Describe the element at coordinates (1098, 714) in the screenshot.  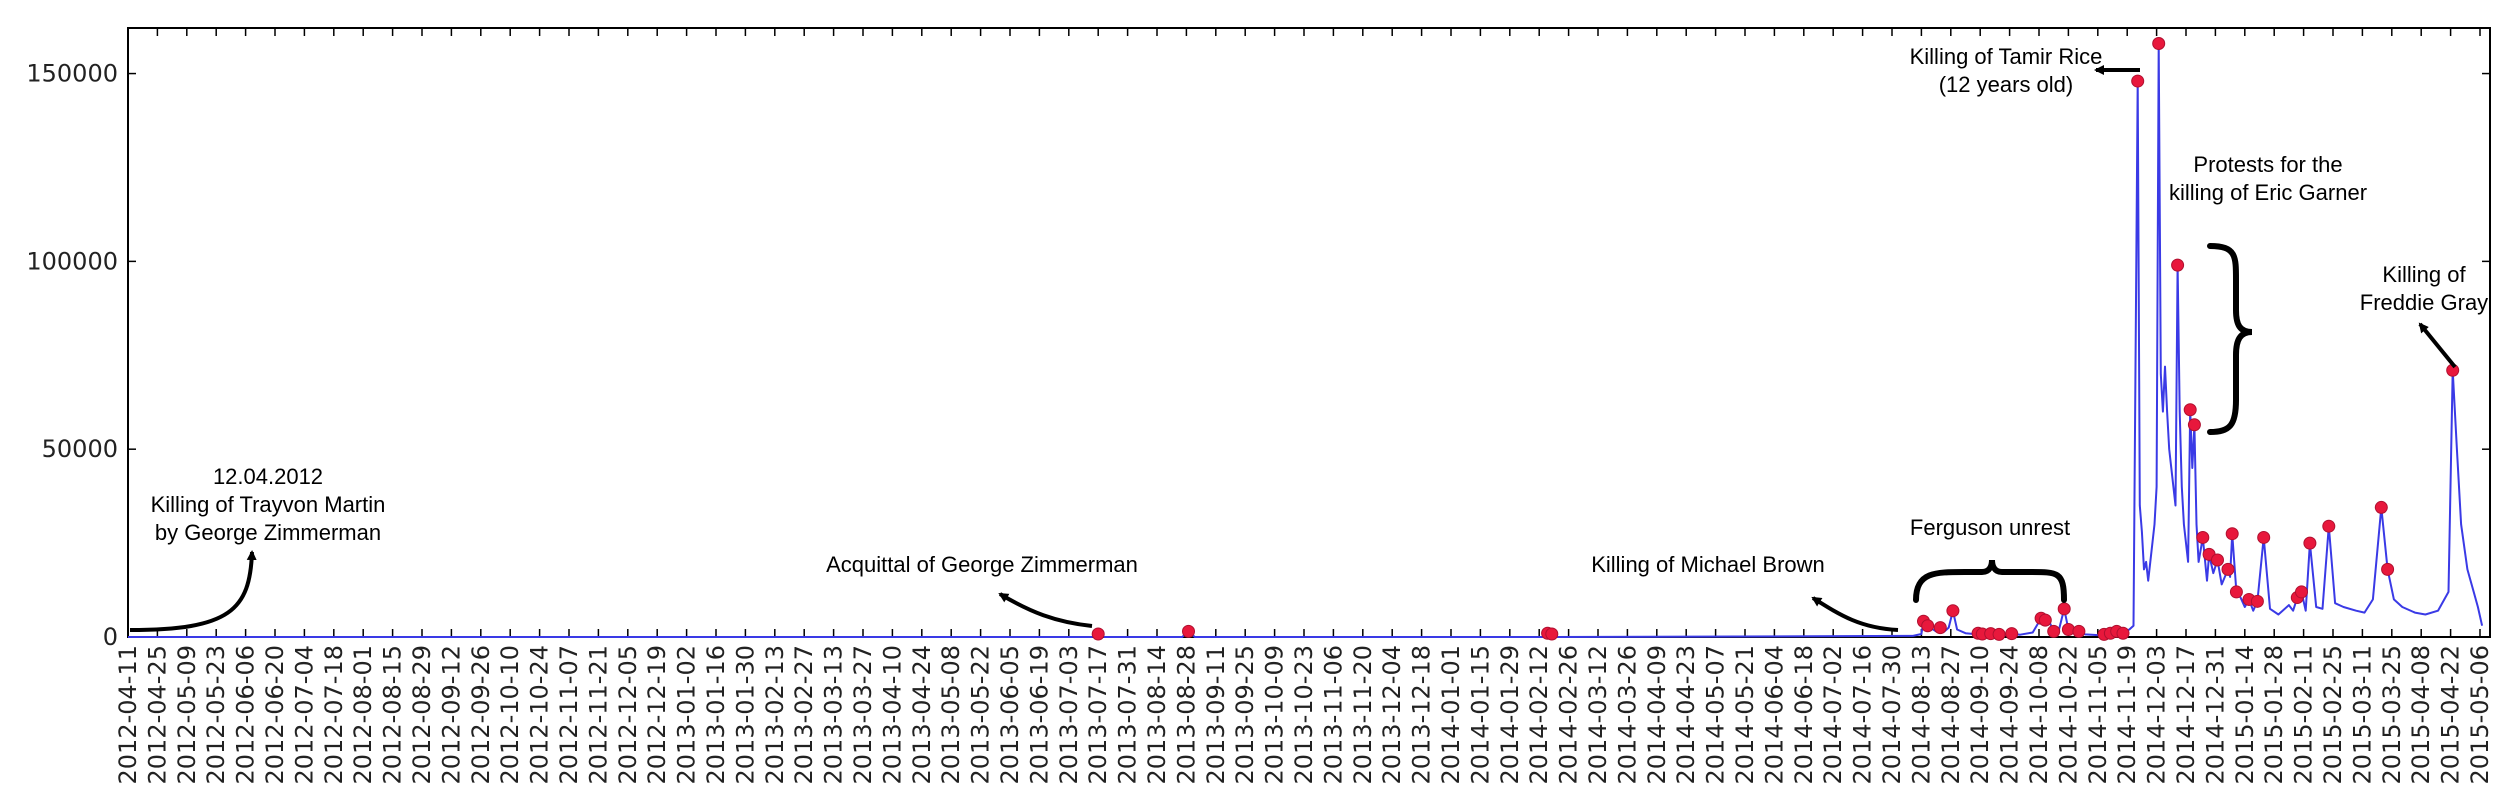
I see `x-tick-label: 2013-07-17` at that location.